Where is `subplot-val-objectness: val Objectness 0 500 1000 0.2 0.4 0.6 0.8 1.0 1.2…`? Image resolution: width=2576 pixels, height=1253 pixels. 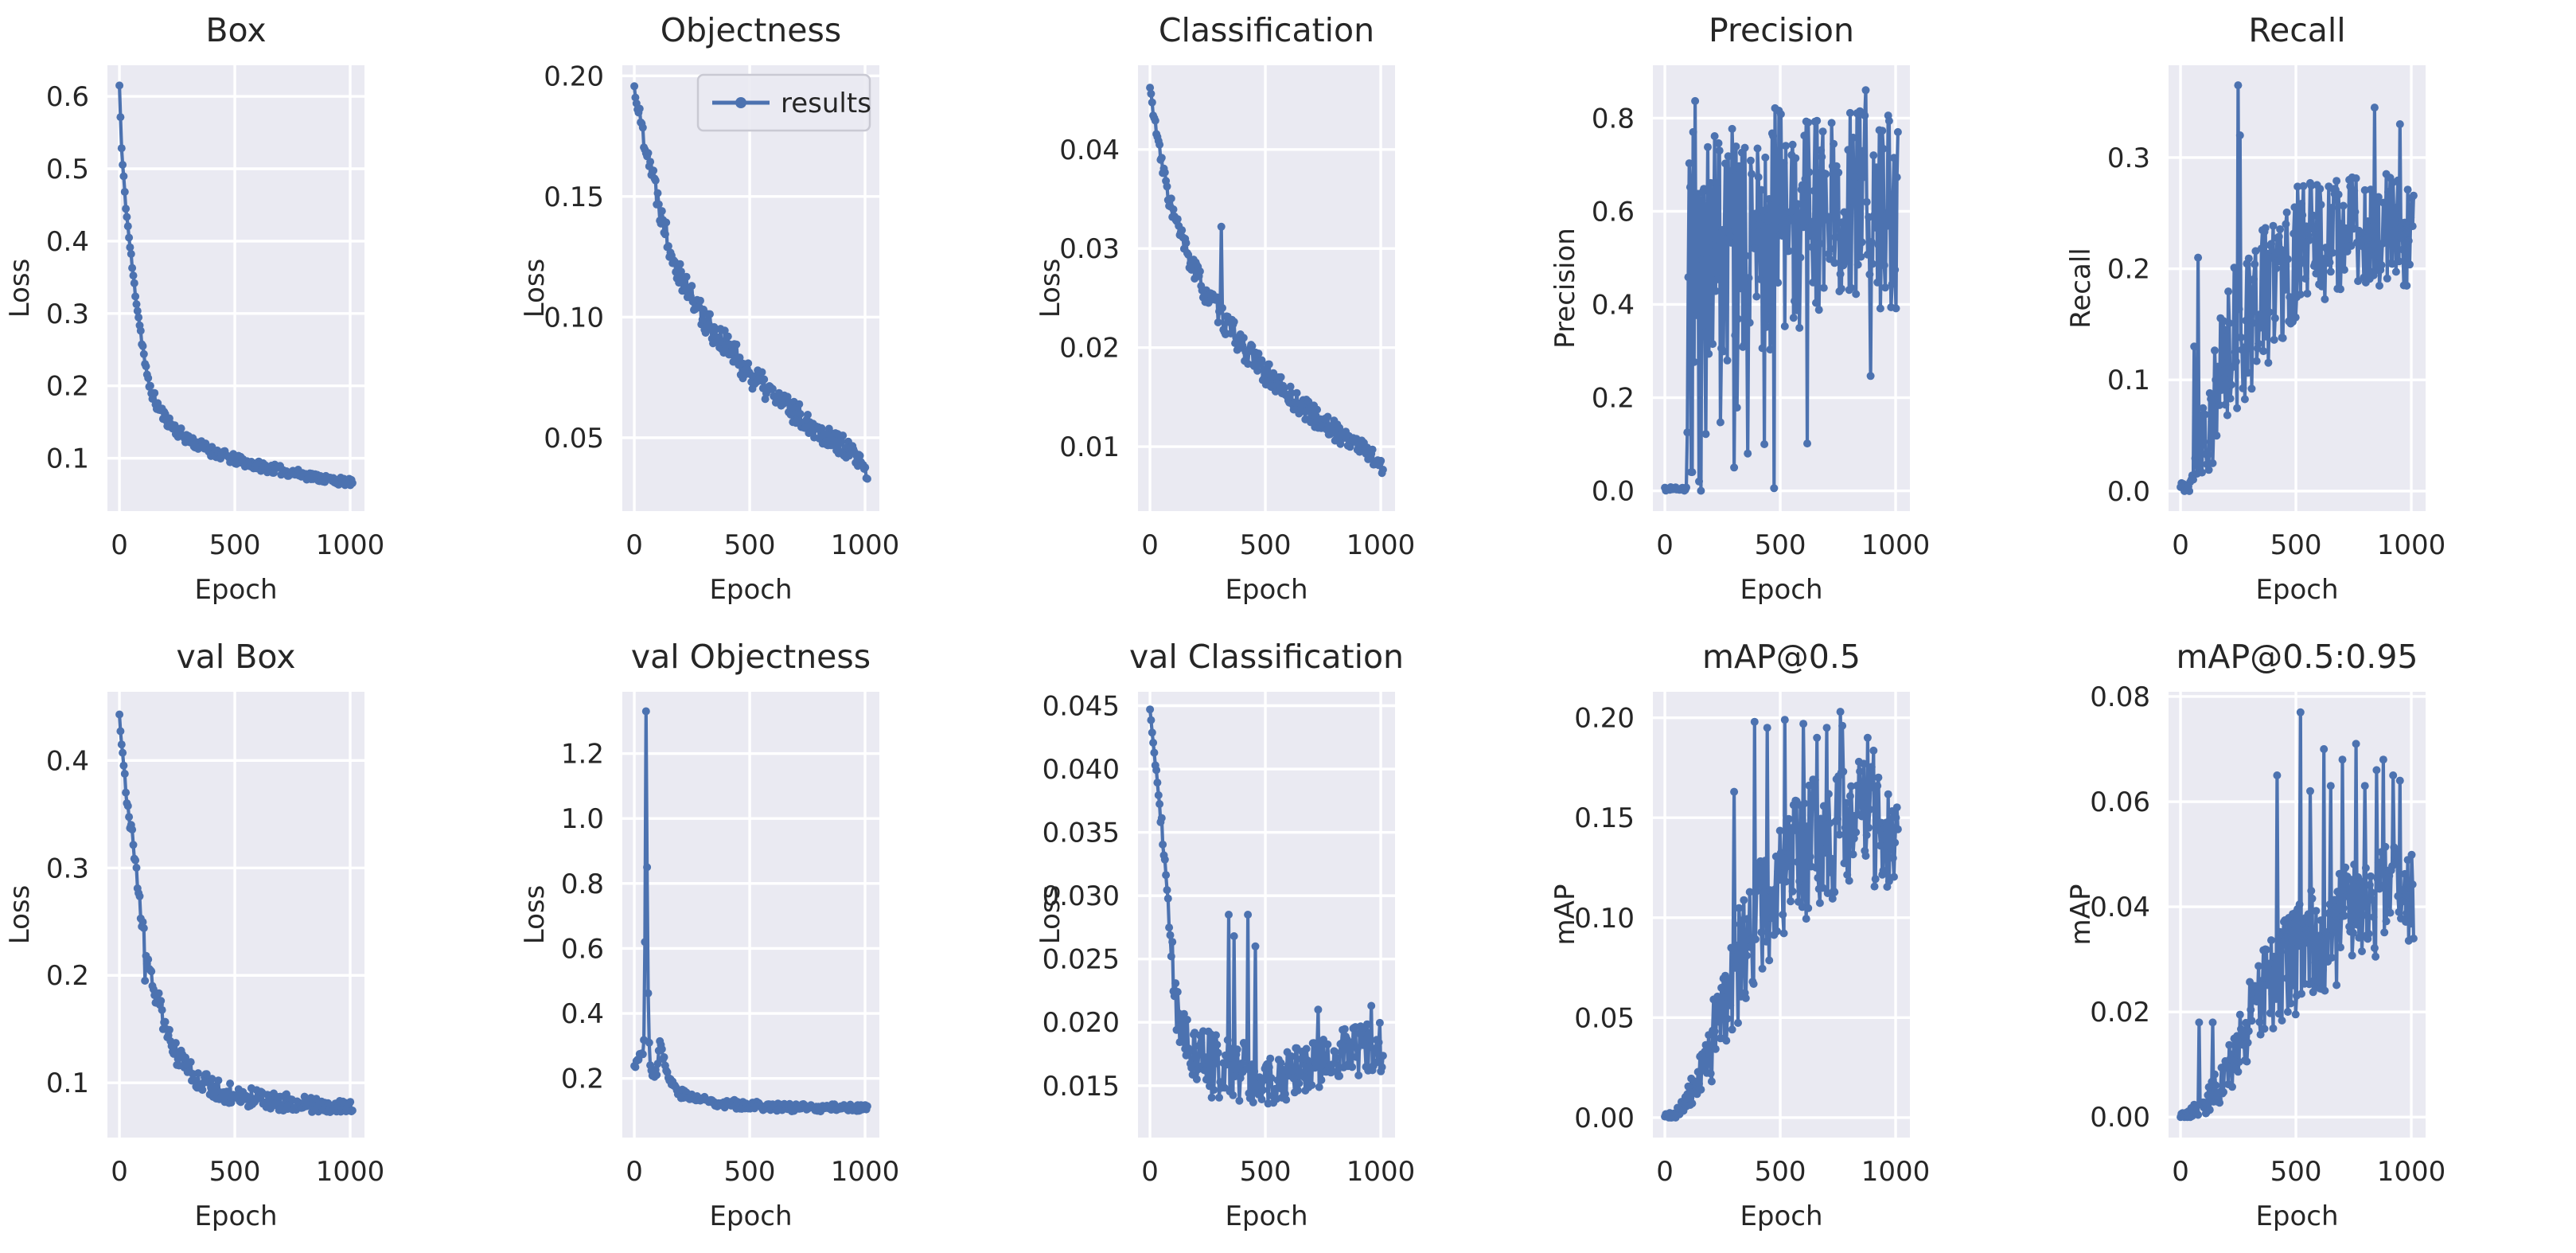
subplot-val-objectness: val Objectness 0 500 1000 0.2 0.4 0.6 0.8 1.0 1.2… is located at coordinates (772, 939).